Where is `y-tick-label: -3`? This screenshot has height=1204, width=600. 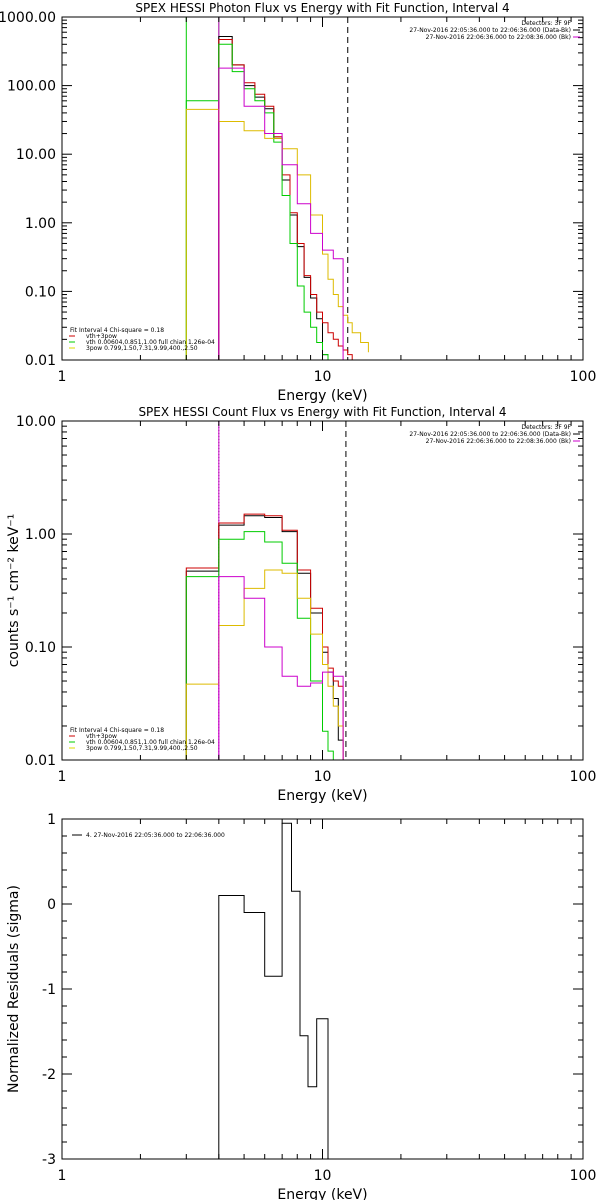 y-tick-label: -3 is located at coordinates (49, 1160).